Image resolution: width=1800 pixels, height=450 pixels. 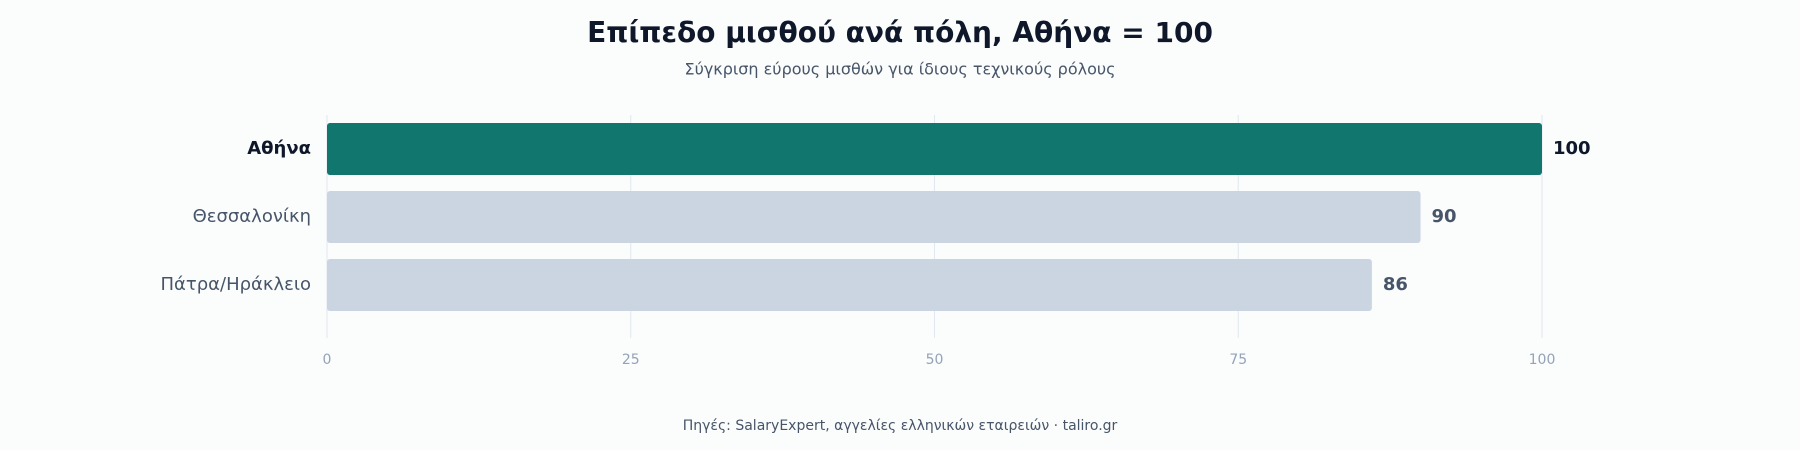 What do you see at coordinates (900, 32) in the screenshot?
I see `chart-title: Επίπεδο μισθού ανά πόλη, Αθήνα = 100` at bounding box center [900, 32].